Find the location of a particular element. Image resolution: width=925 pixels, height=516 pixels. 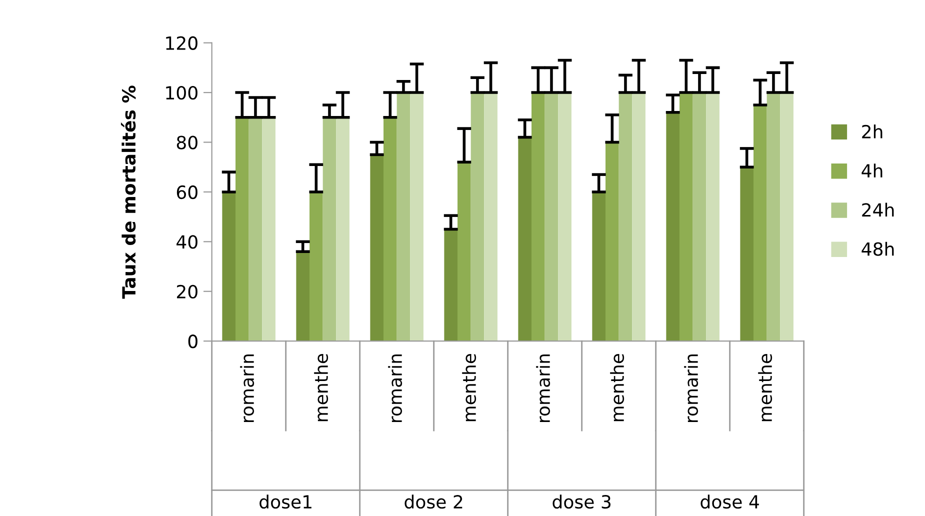

y-tick-label: 40 is located at coordinates (187, 242).